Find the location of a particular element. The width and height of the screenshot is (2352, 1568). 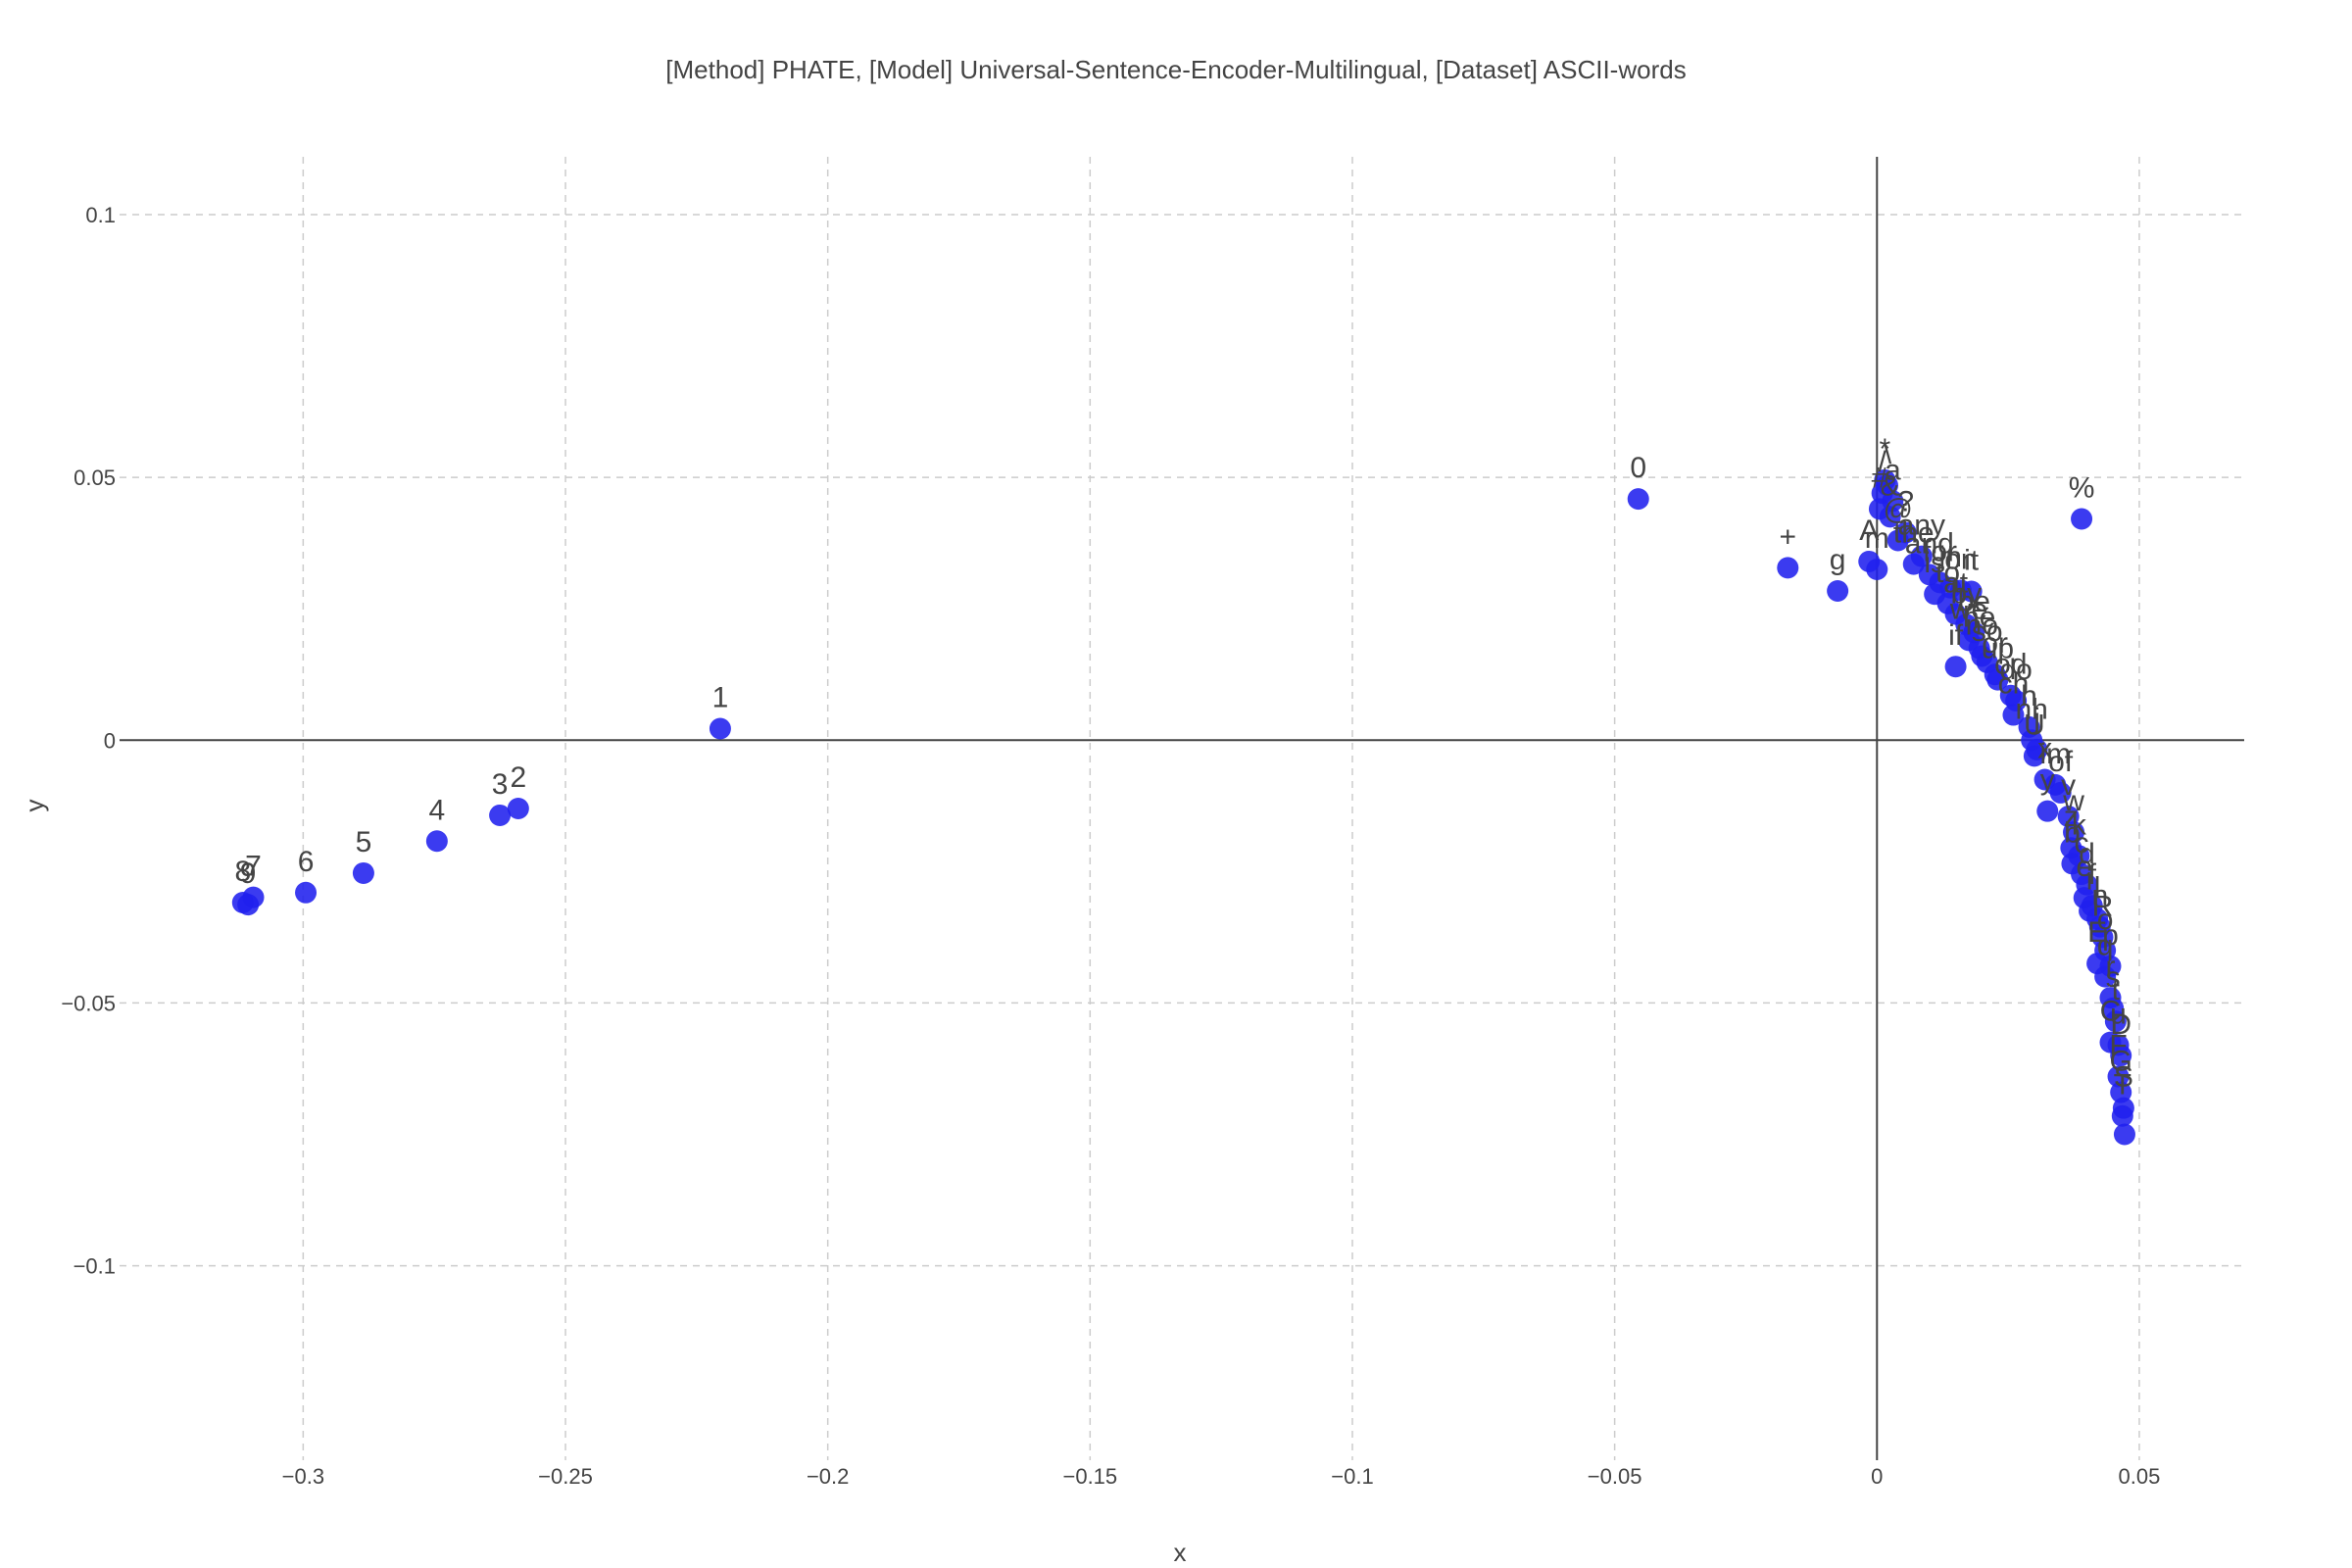

point-label: at is located at coordinates (1956, 583).